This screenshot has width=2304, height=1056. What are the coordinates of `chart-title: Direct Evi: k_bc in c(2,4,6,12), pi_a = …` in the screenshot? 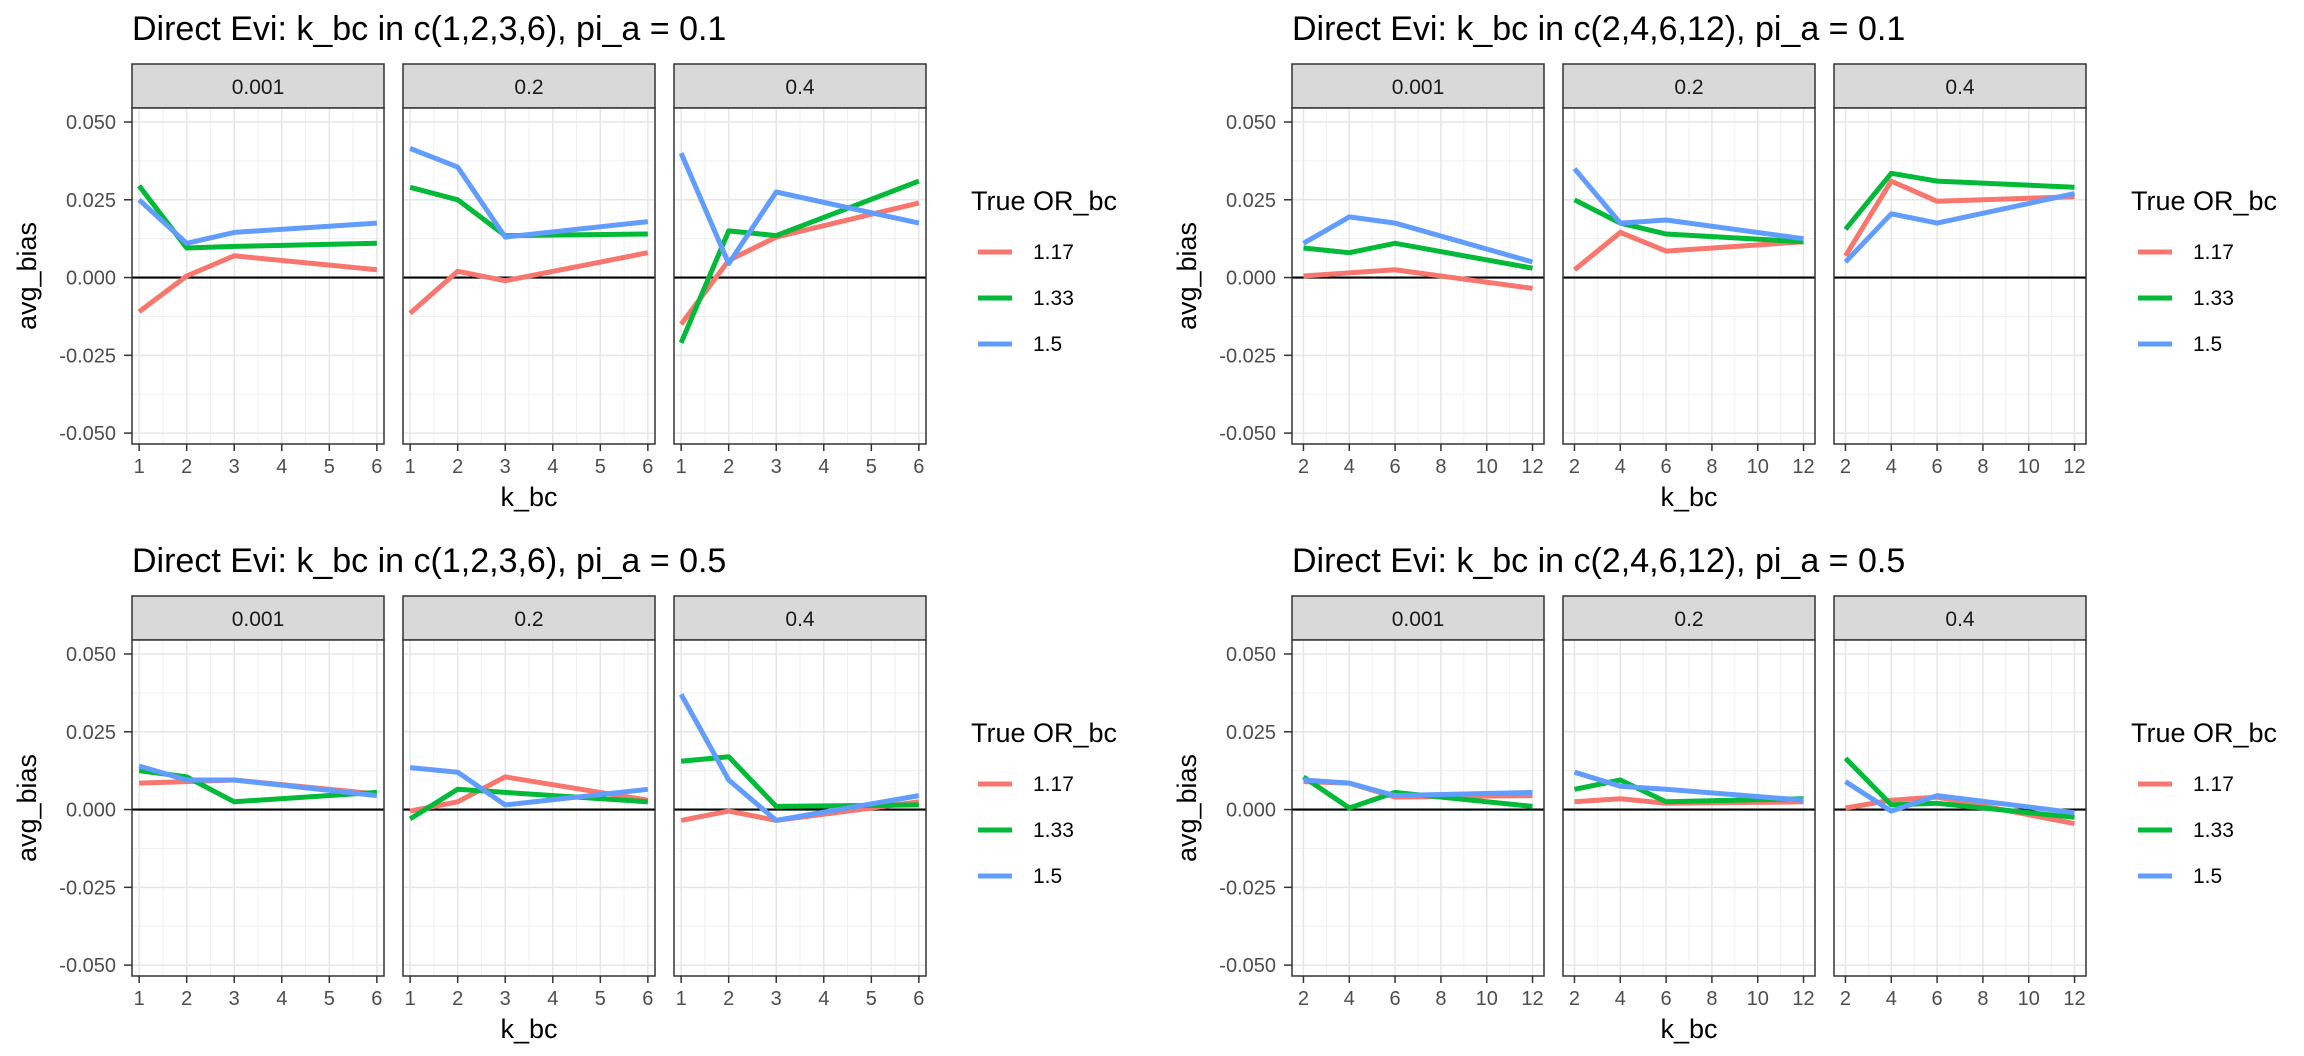 It's located at (1598, 561).